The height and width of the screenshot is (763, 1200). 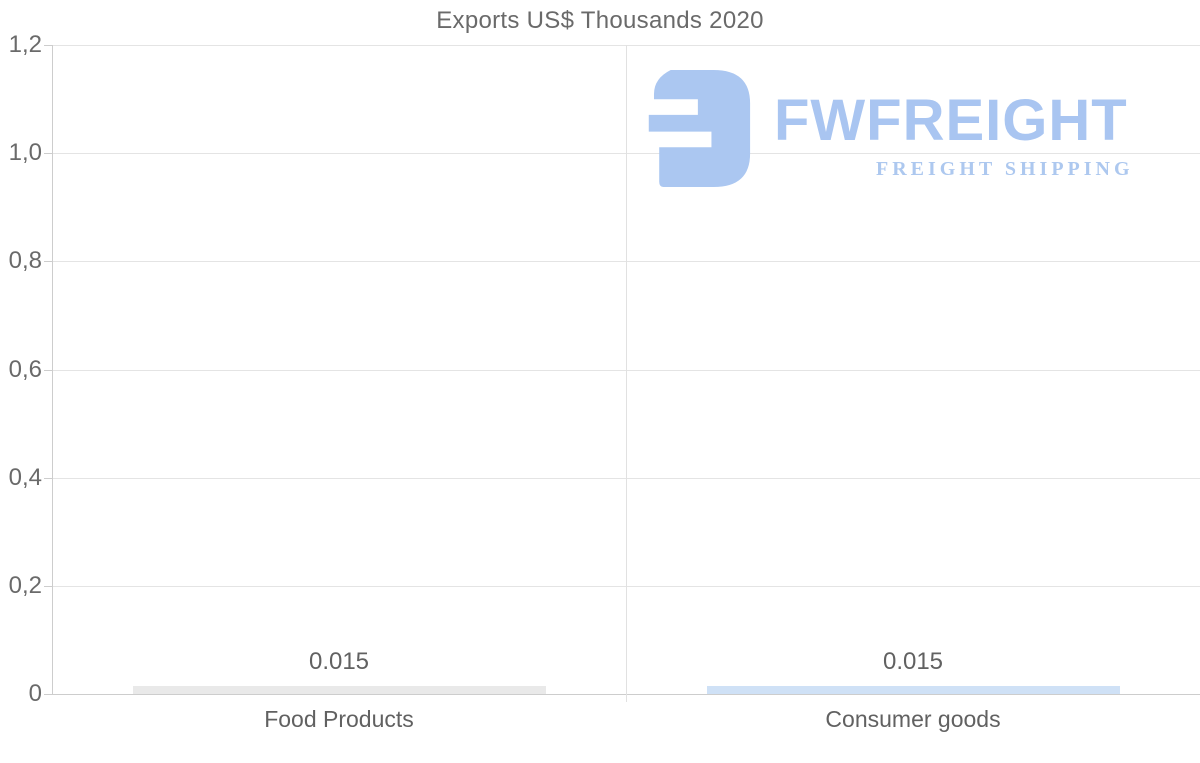 What do you see at coordinates (1005, 169) in the screenshot?
I see `watermark-tagline-text: FREIGHT SHIPPING` at bounding box center [1005, 169].